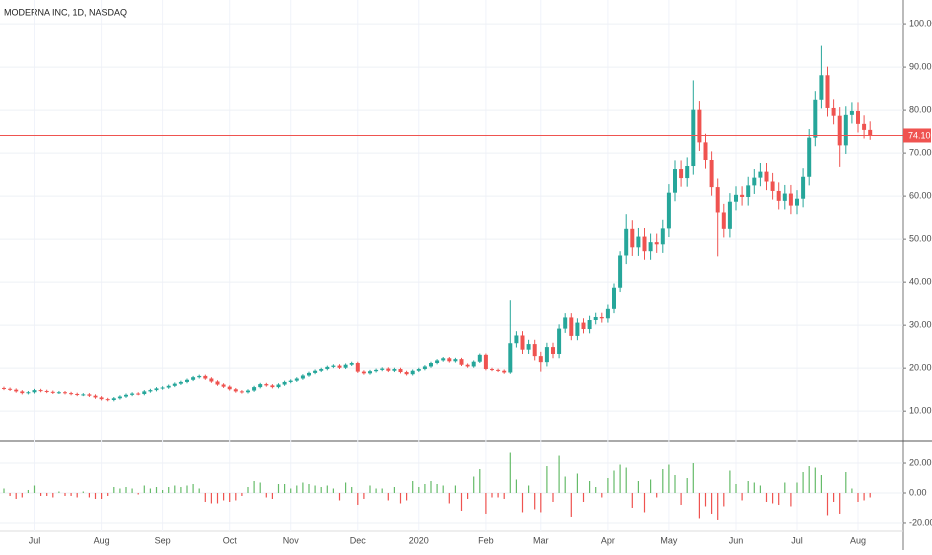 Image resolution: width=932 pixels, height=555 pixels. I want to click on y-tick-label: 70.00, so click(920, 152).